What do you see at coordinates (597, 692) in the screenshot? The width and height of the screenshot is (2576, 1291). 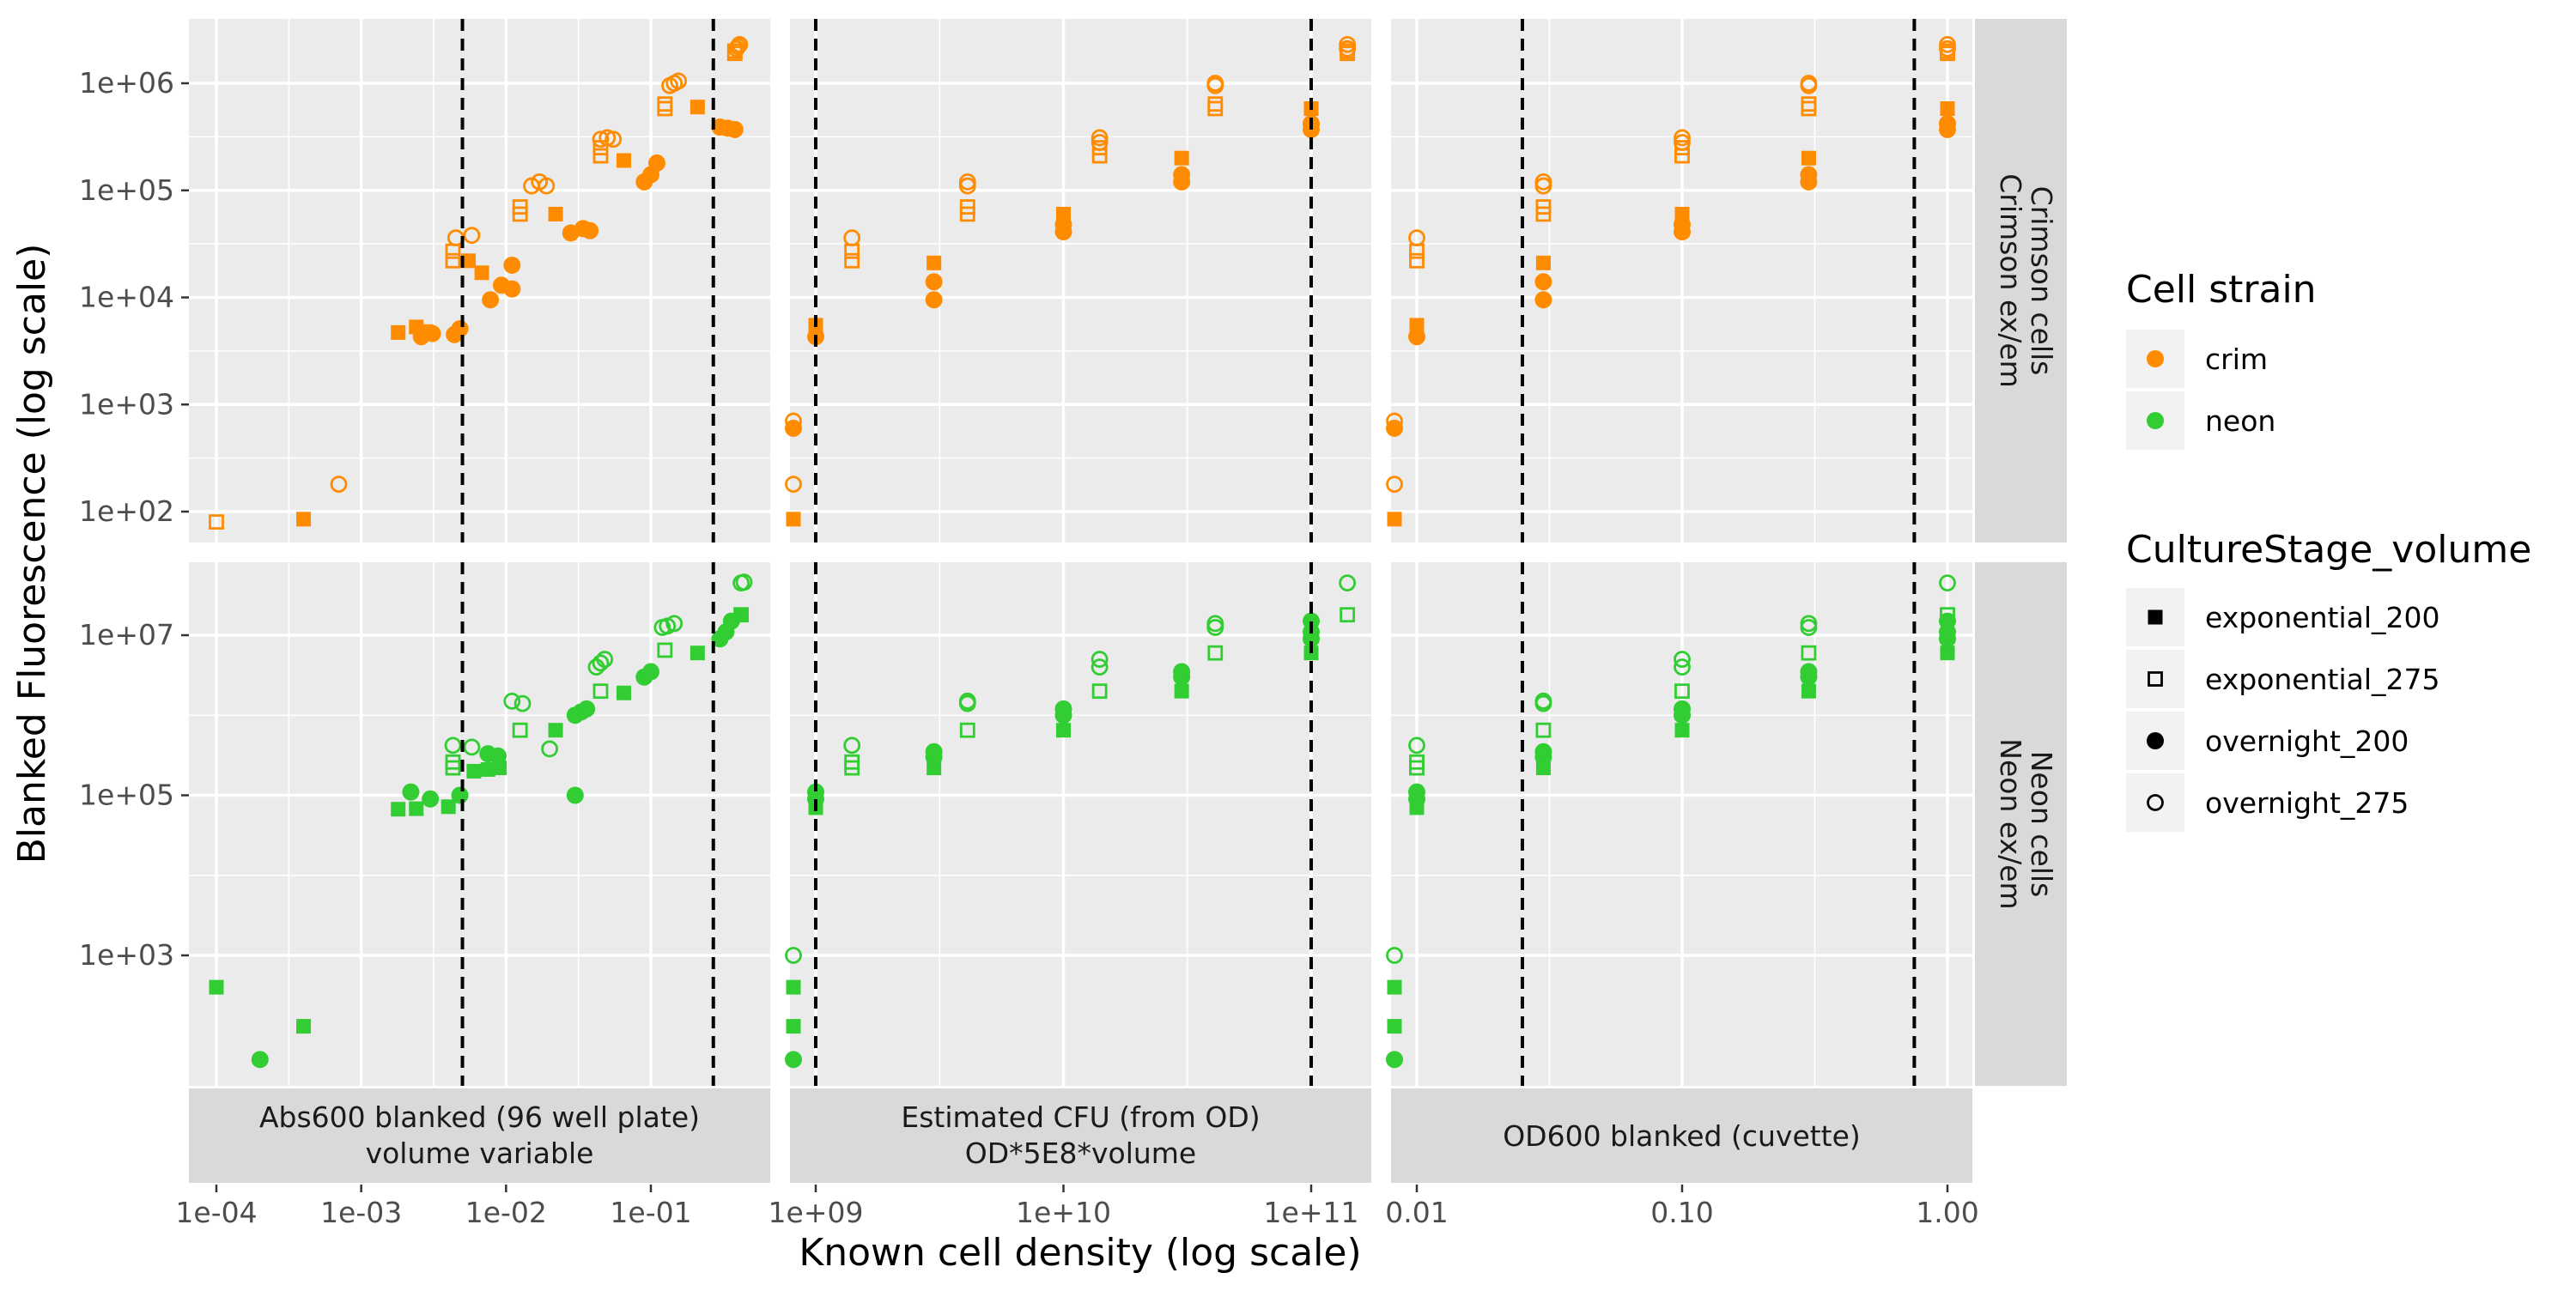 I see `series-neon-square_open-c1` at bounding box center [597, 692].